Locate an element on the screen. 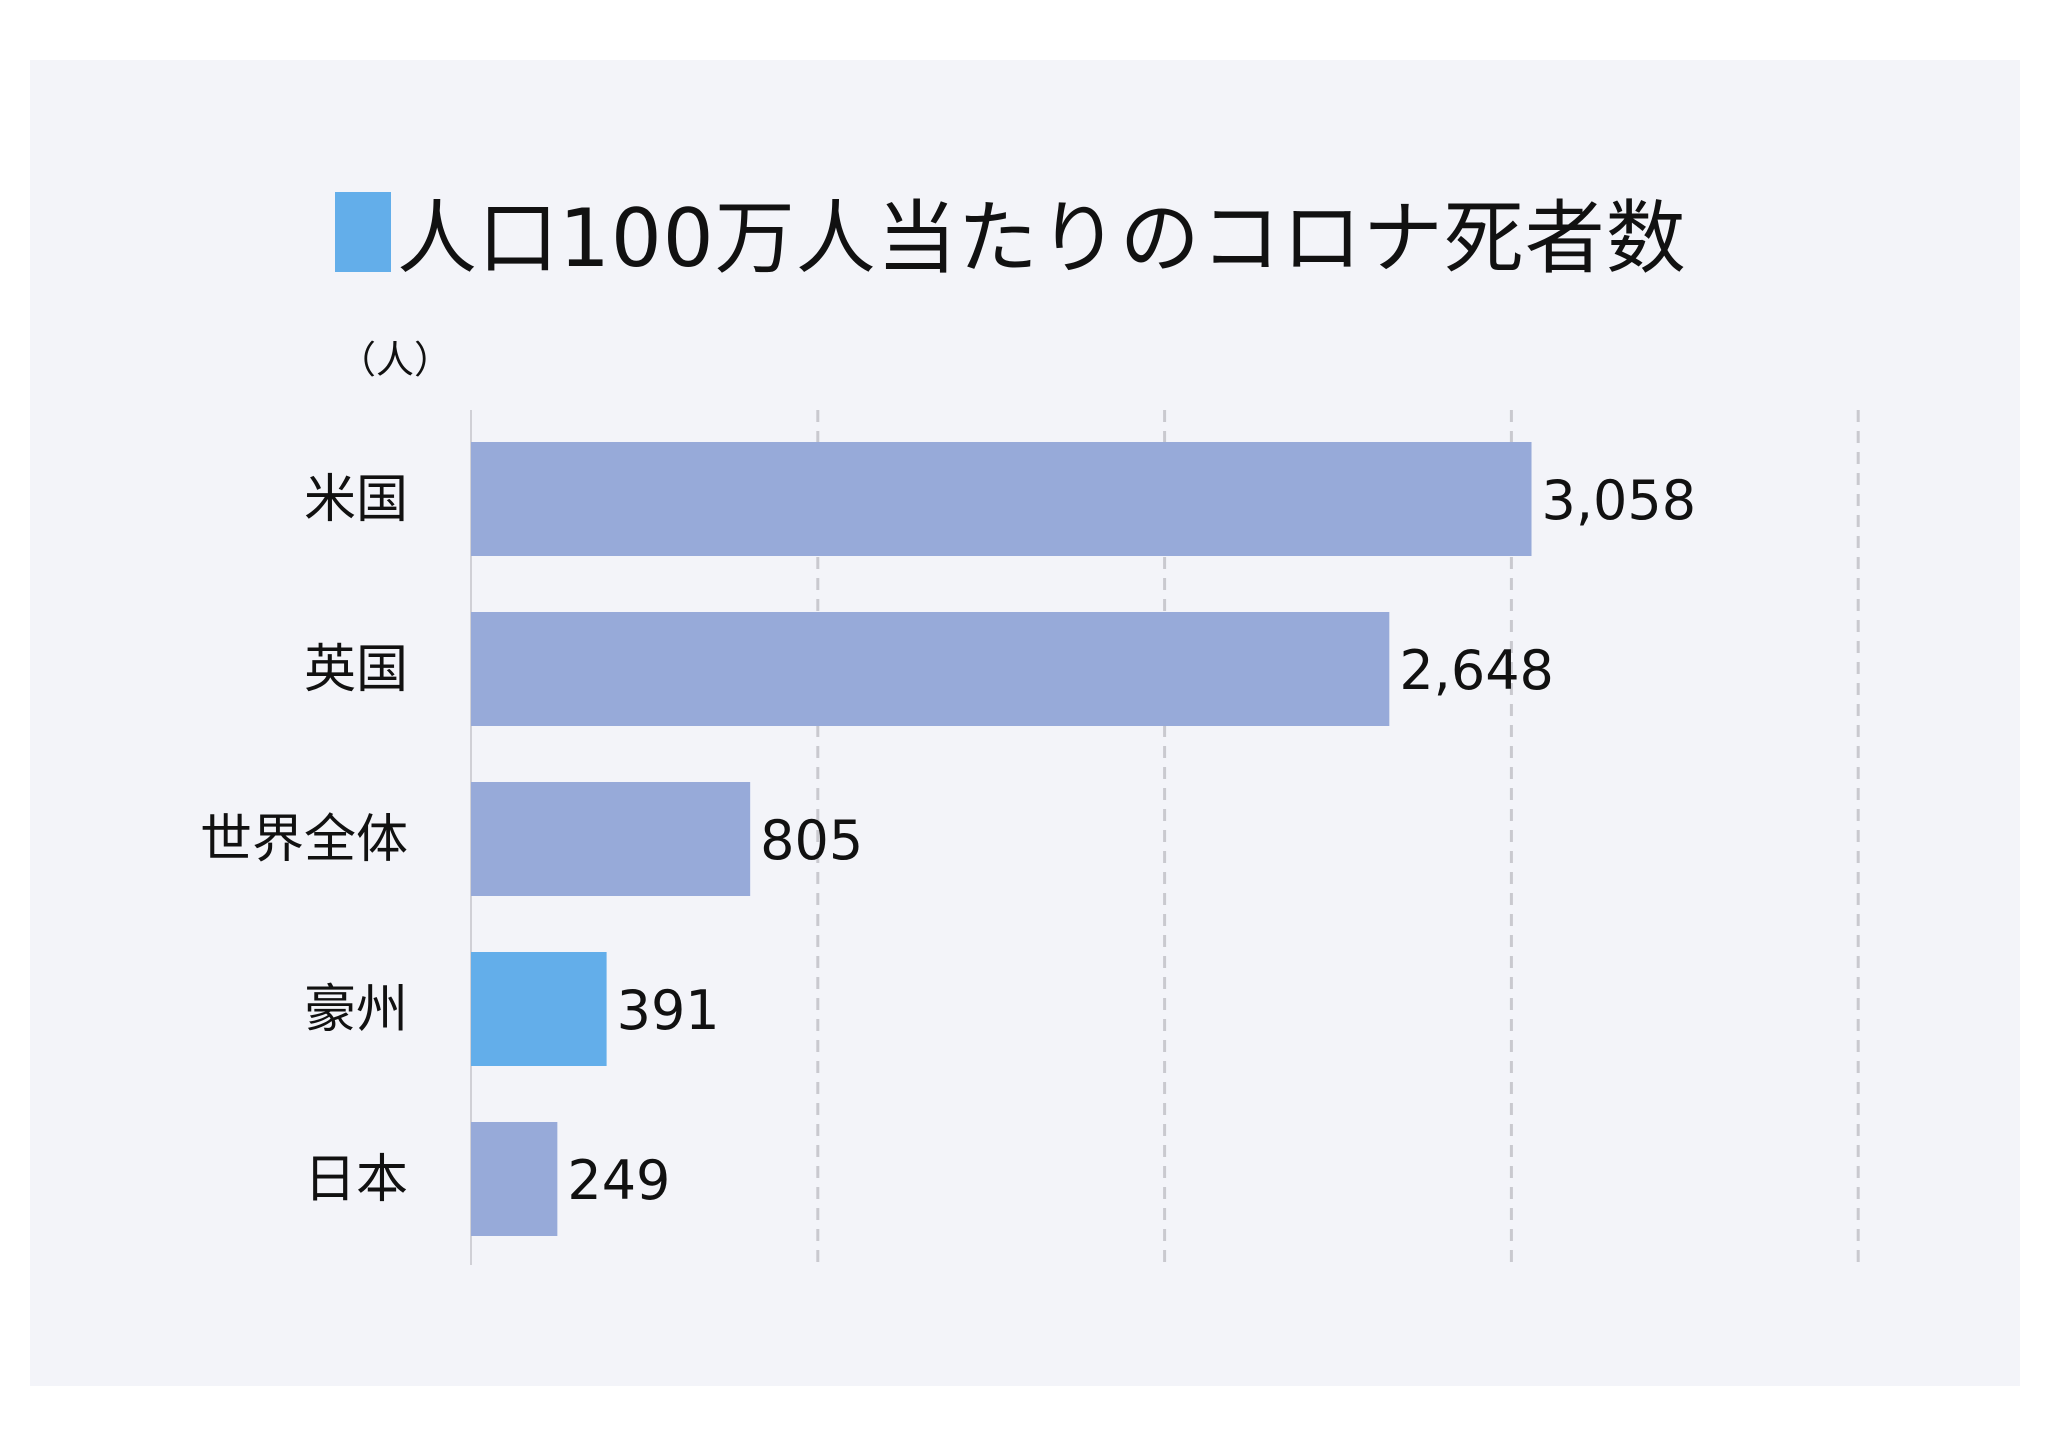  value-label: 3,058 is located at coordinates (1619, 500).